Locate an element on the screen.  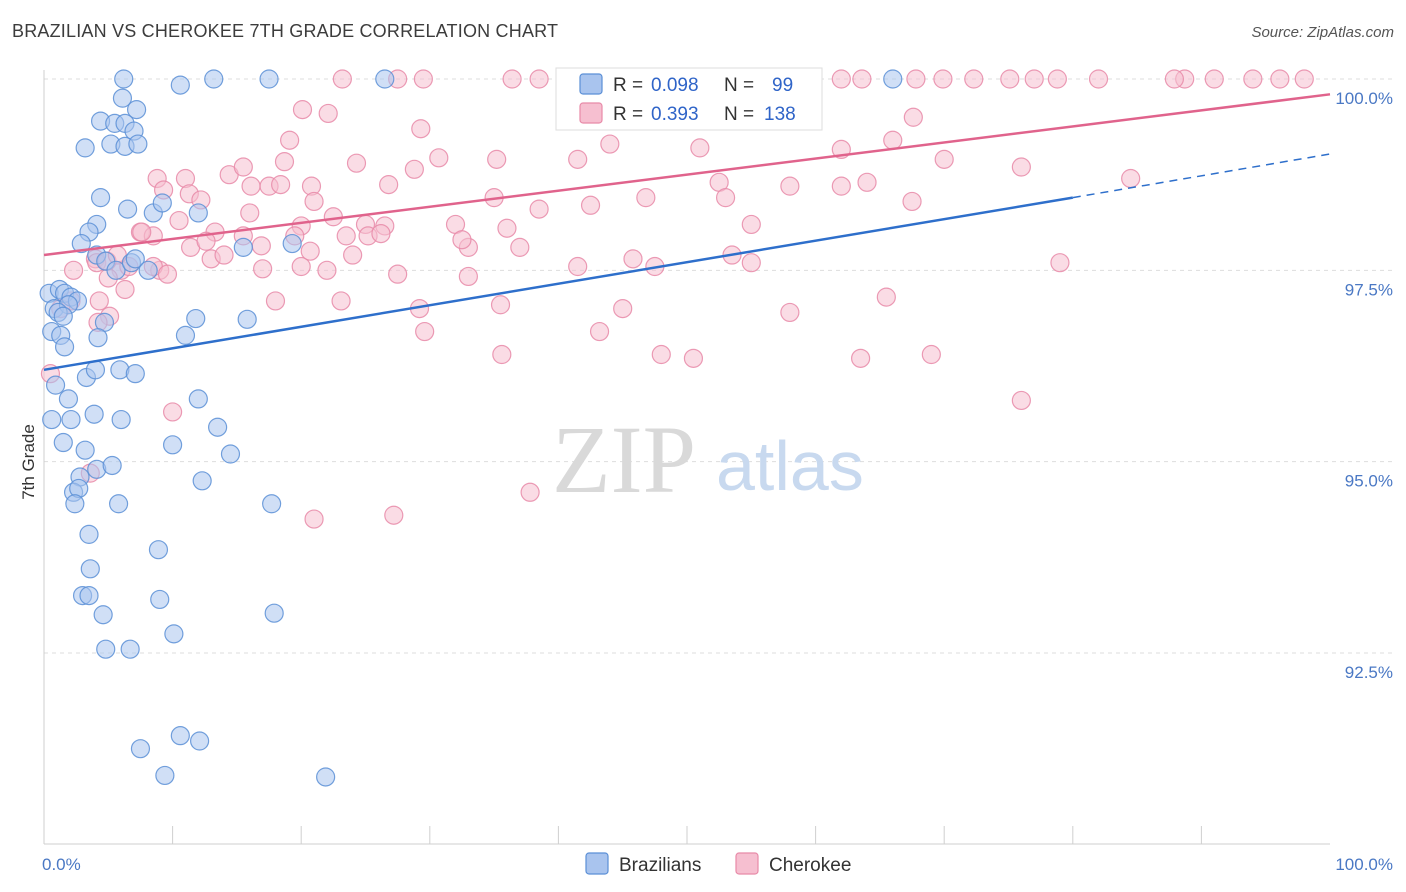
chart-source: Source: ZipAtlas.com is located at coordinates (1322, 32).